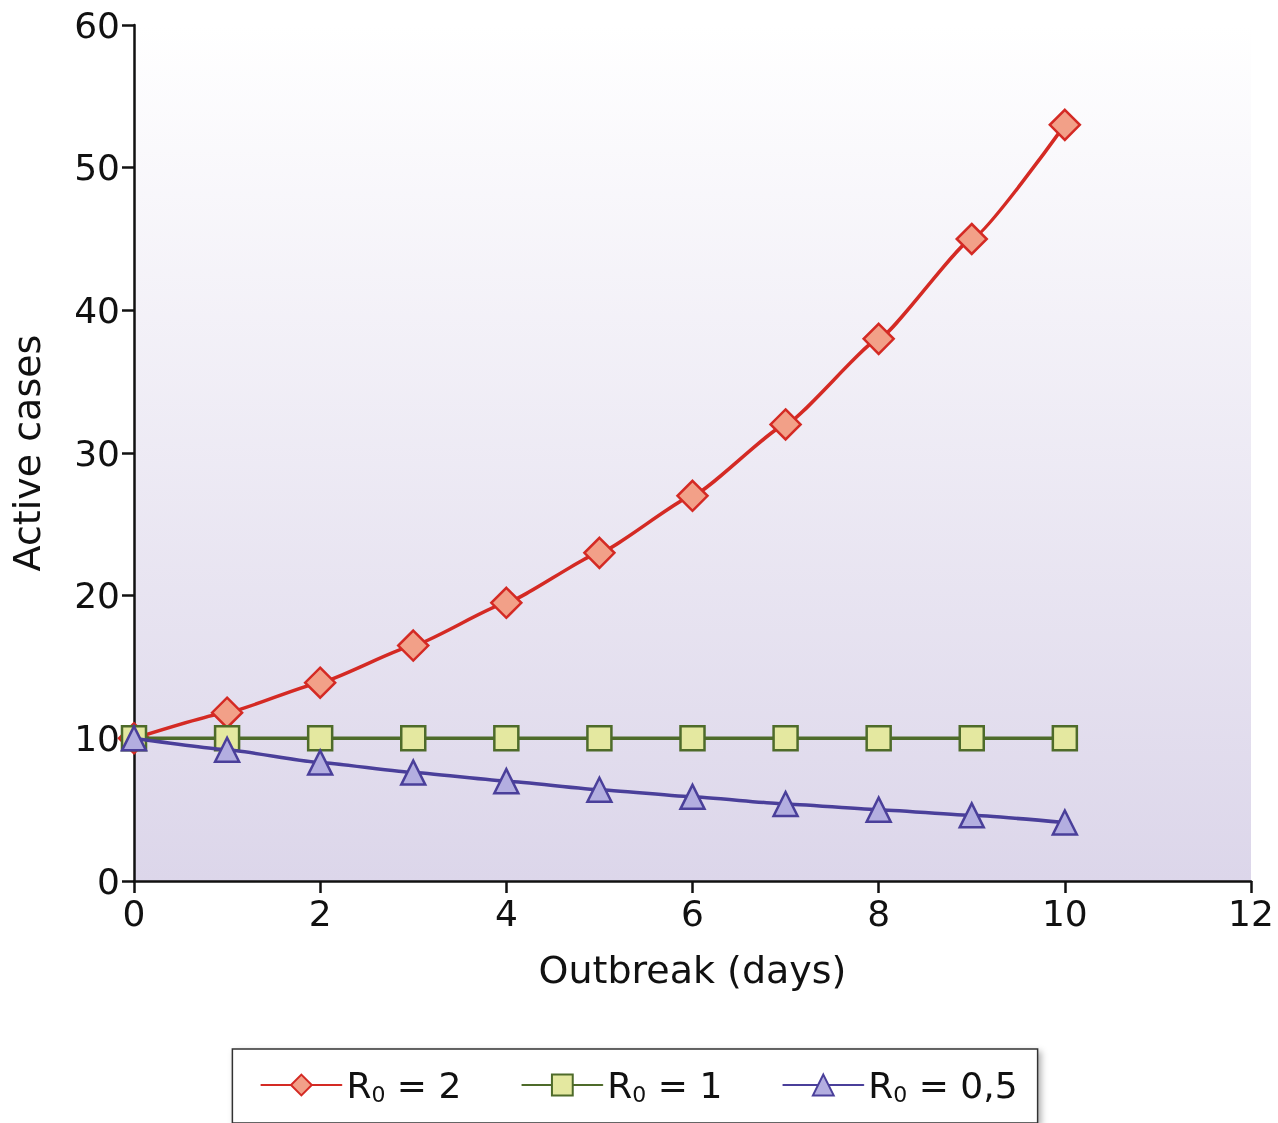  Describe the element at coordinates (134, 913) in the screenshot. I see `x-tick-label: 0` at that location.